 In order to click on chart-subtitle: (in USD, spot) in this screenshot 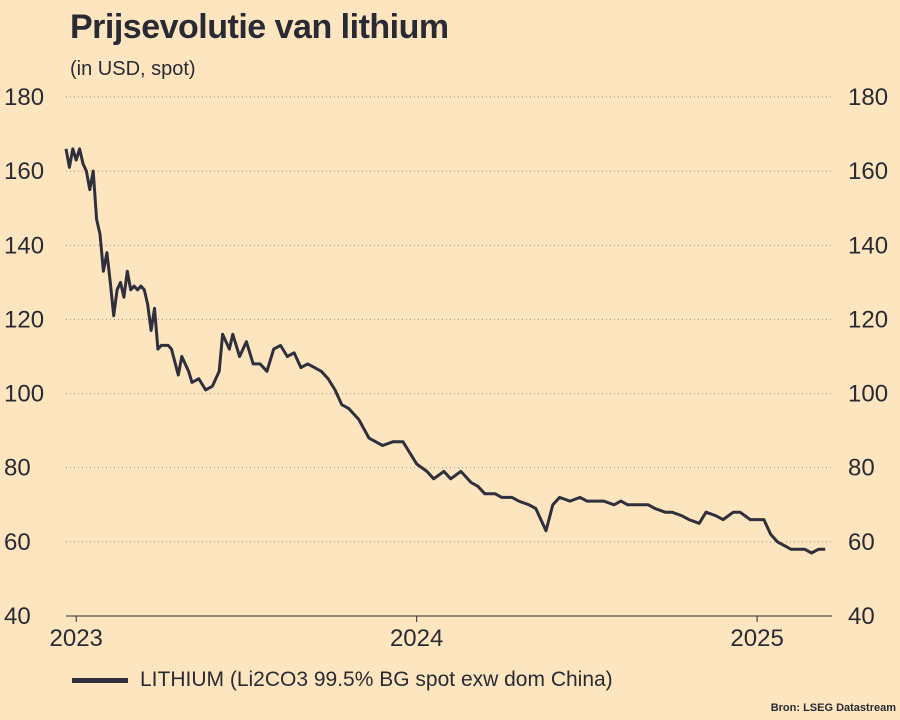, I will do `click(133, 69)`.